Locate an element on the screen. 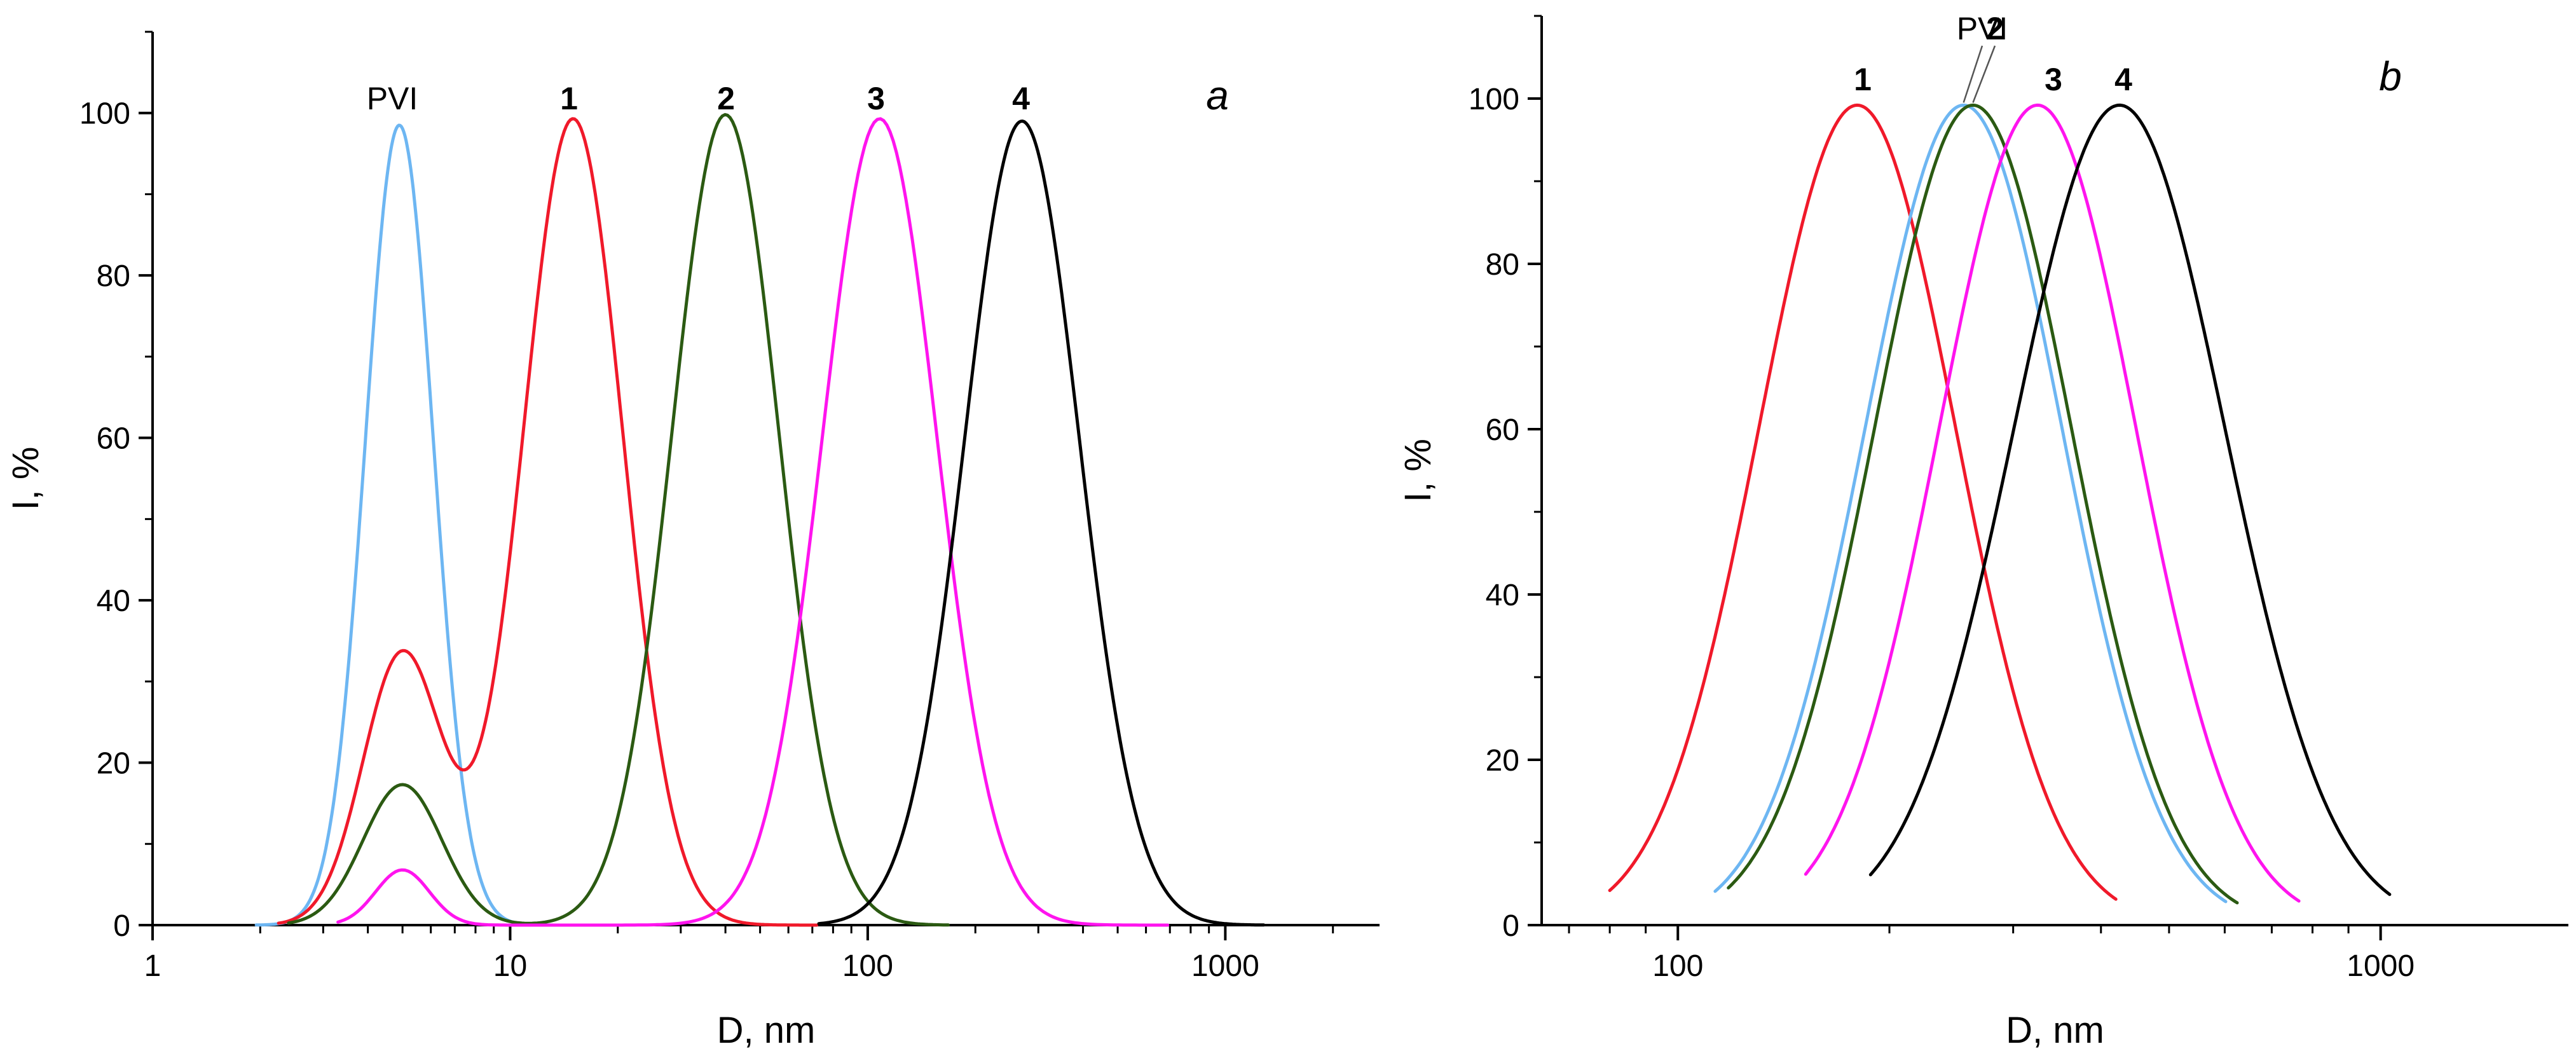 This screenshot has width=2576, height=1058. x-tick-label: 1 is located at coordinates (152, 966).